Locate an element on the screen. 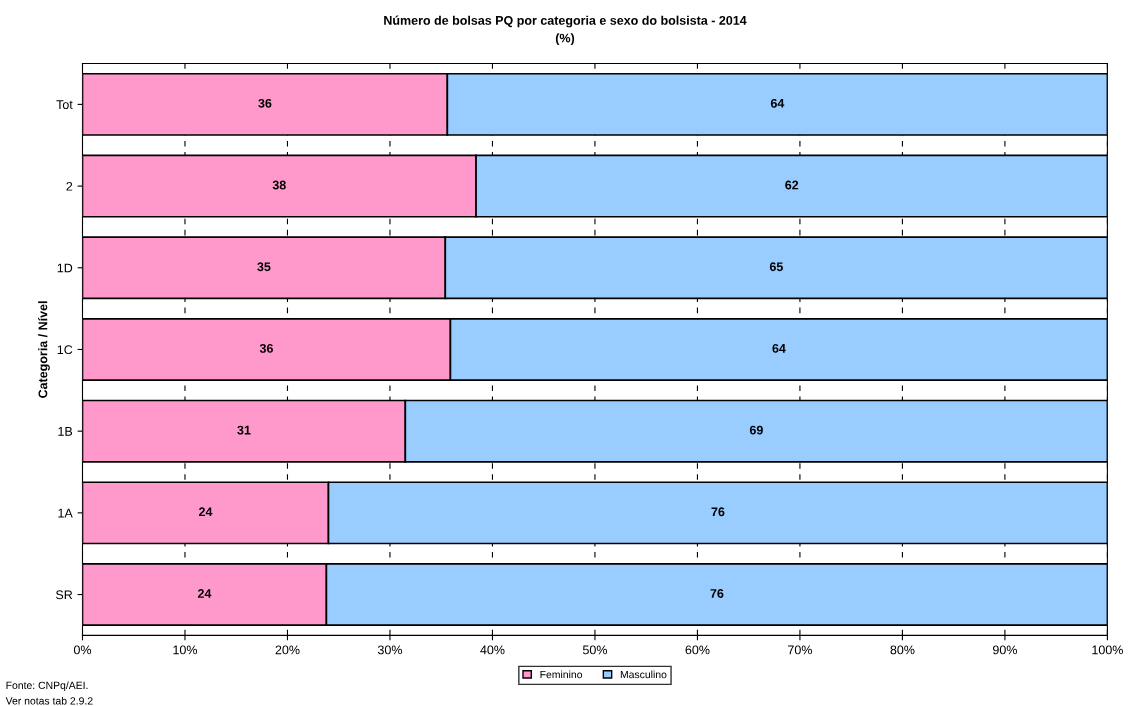 The image size is (1130, 706). x-tick-label: 10% is located at coordinates (185, 650).